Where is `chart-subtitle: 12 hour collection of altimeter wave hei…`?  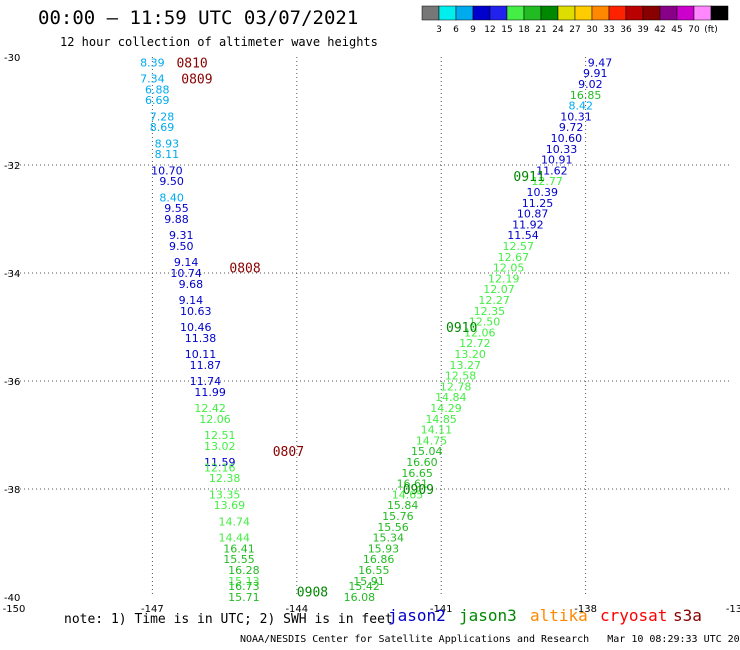 chart-subtitle: 12 hour collection of altimeter wave hei… is located at coordinates (219, 42).